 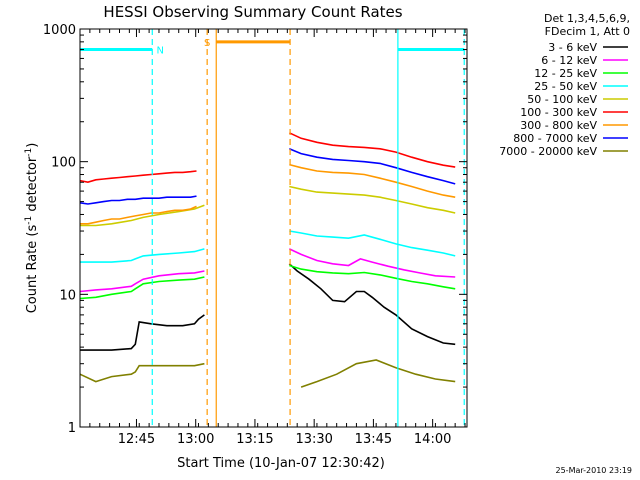 I want to click on legend-header-decimation: FDecim 1, Att 0, so click(x=587, y=31).